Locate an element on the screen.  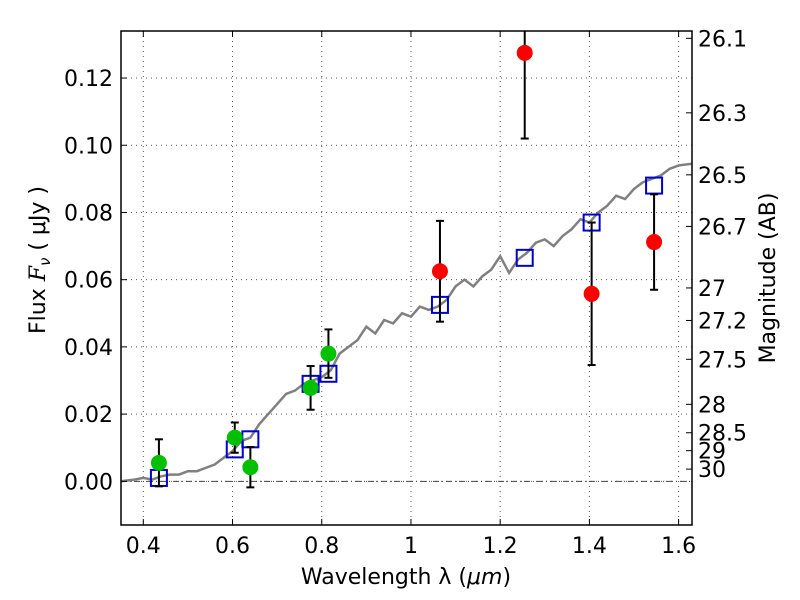
x-tick-label: 1.4 is located at coordinates (589, 546).